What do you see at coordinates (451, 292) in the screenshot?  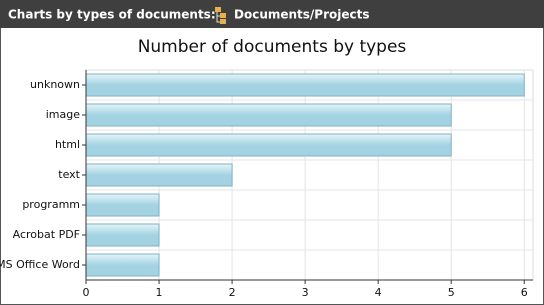 I see `x-tick-label: 5` at bounding box center [451, 292].